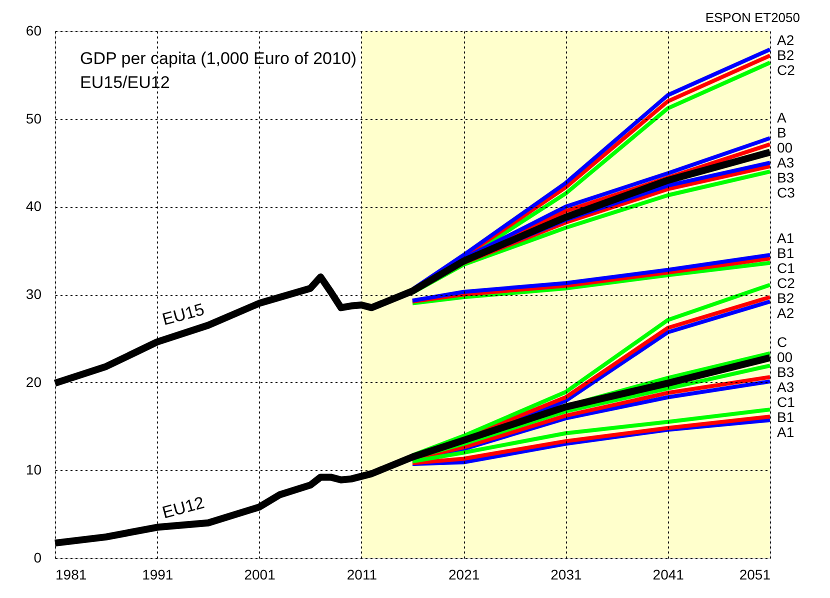  What do you see at coordinates (260, 574) in the screenshot?
I see `x-tick-label: 2001` at bounding box center [260, 574].